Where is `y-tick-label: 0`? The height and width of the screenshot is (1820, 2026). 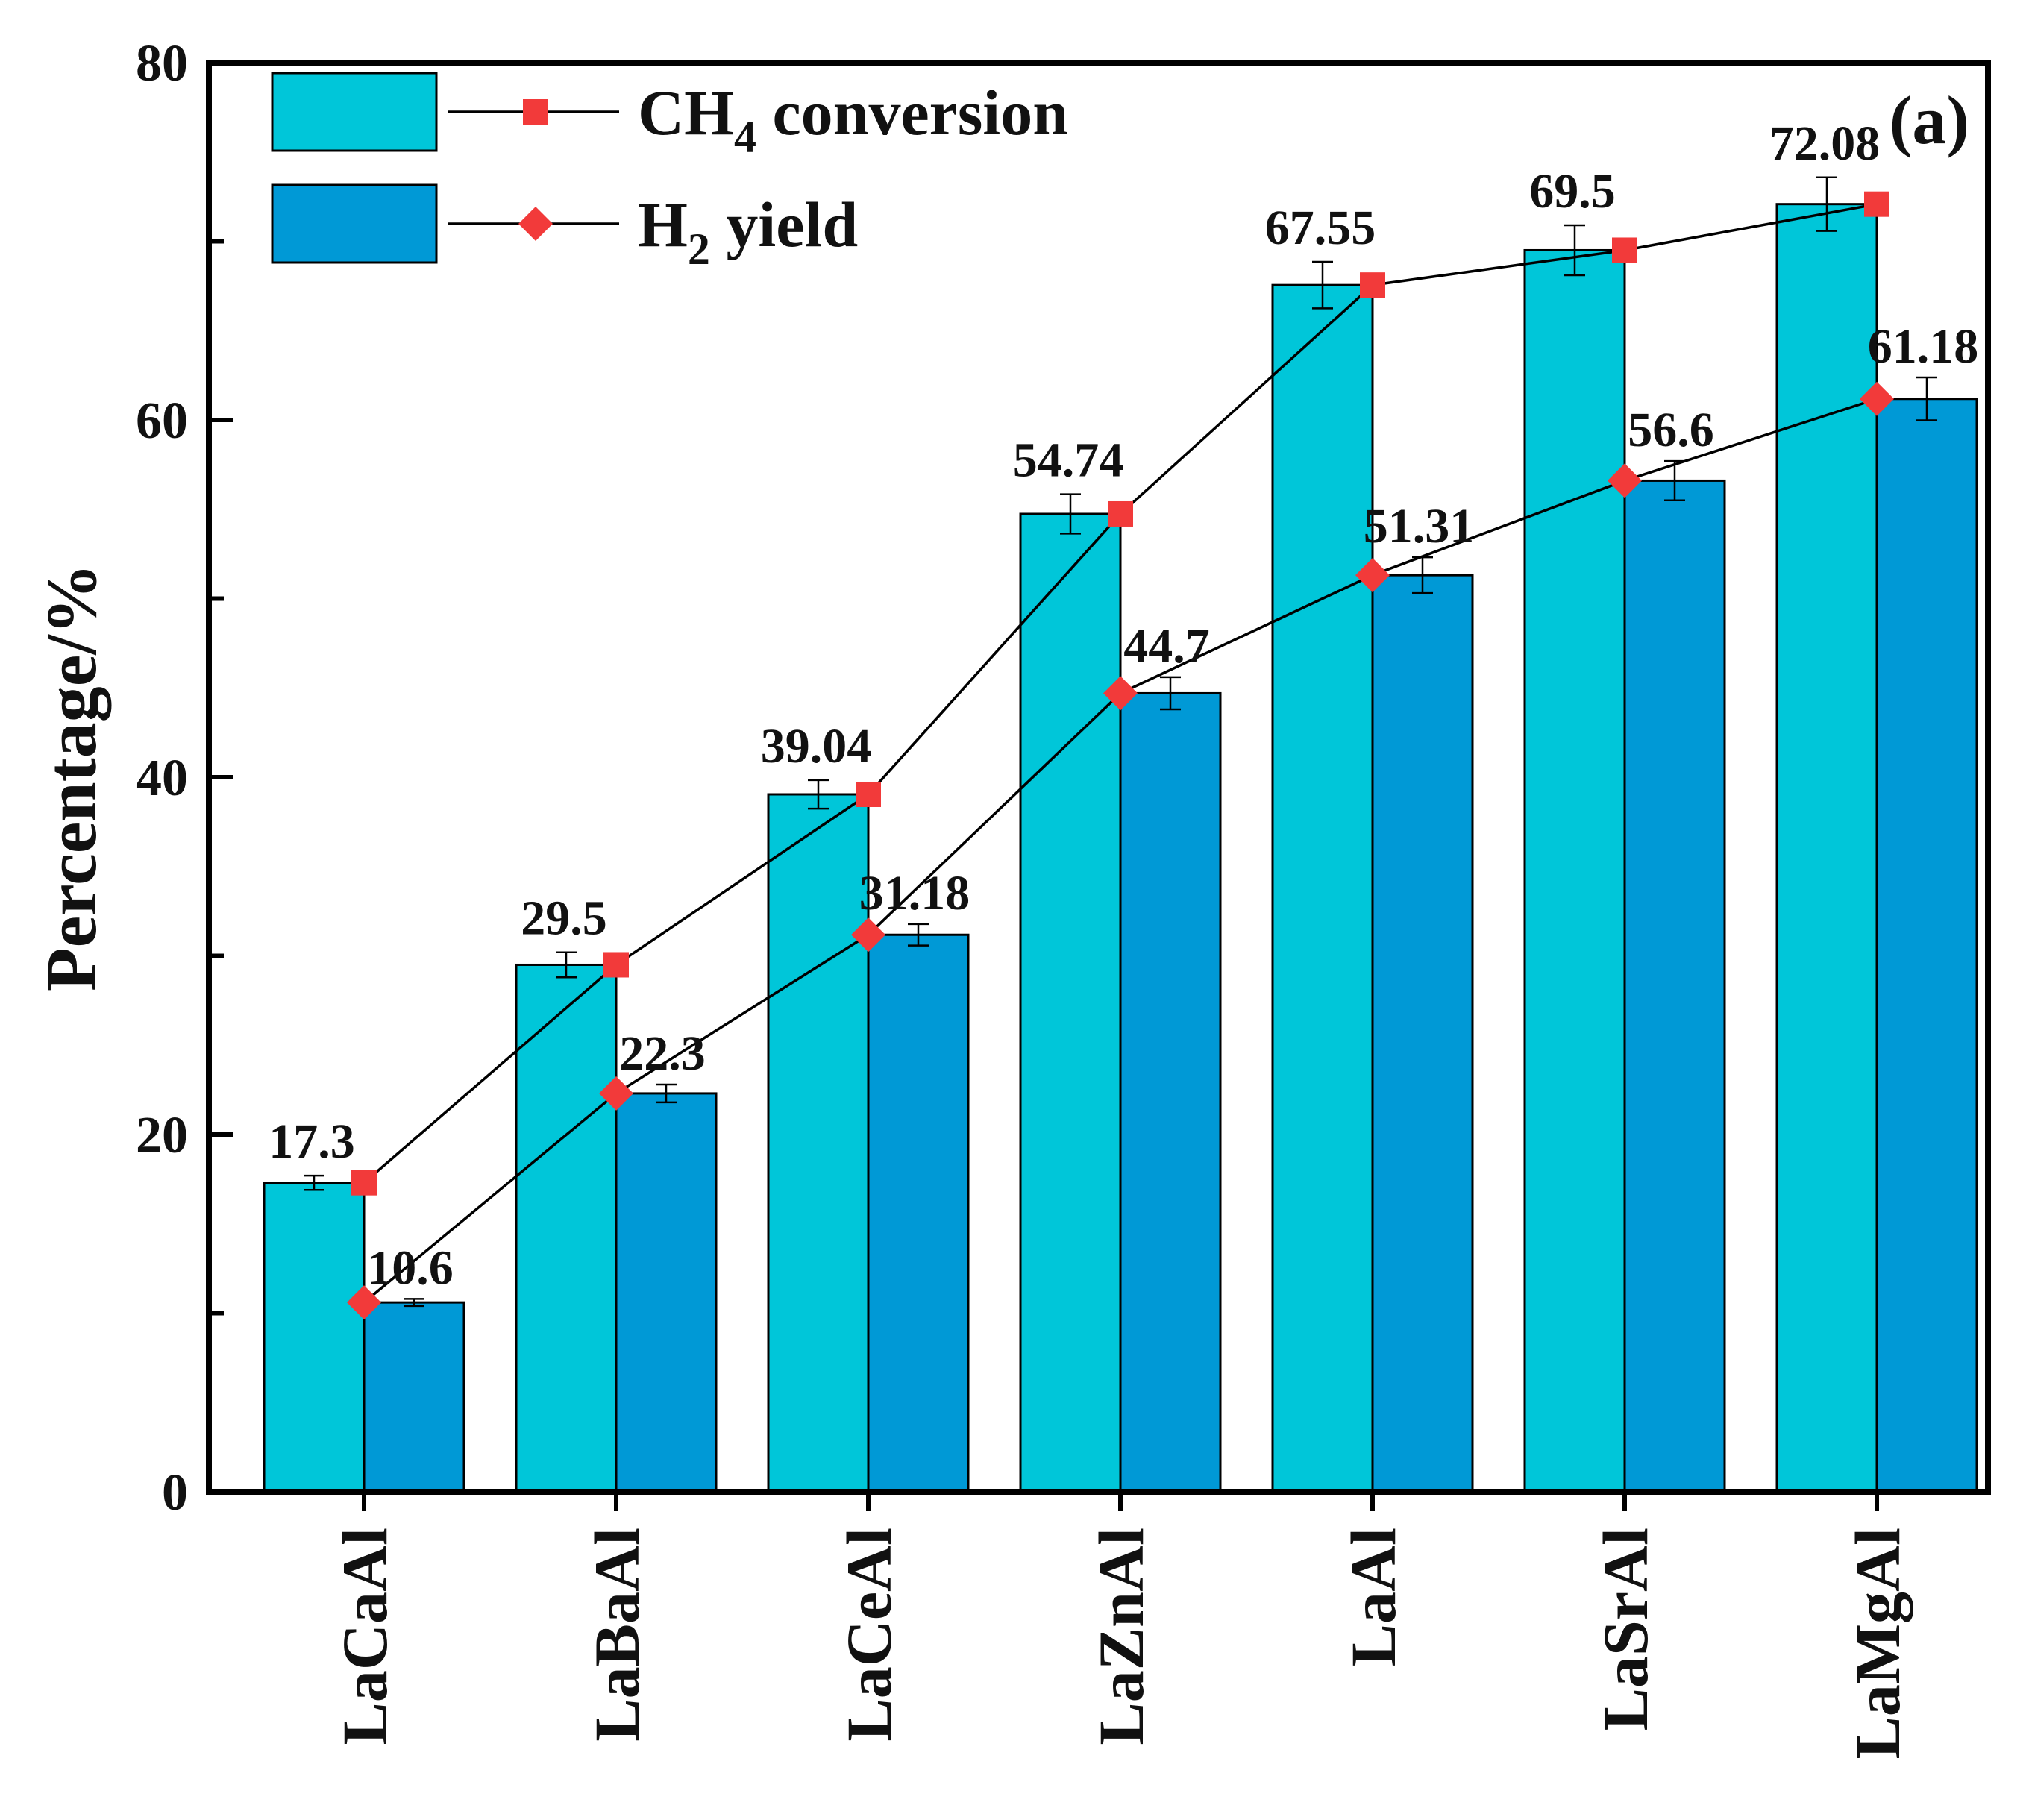
y-tick-label: 0 is located at coordinates (175, 1493).